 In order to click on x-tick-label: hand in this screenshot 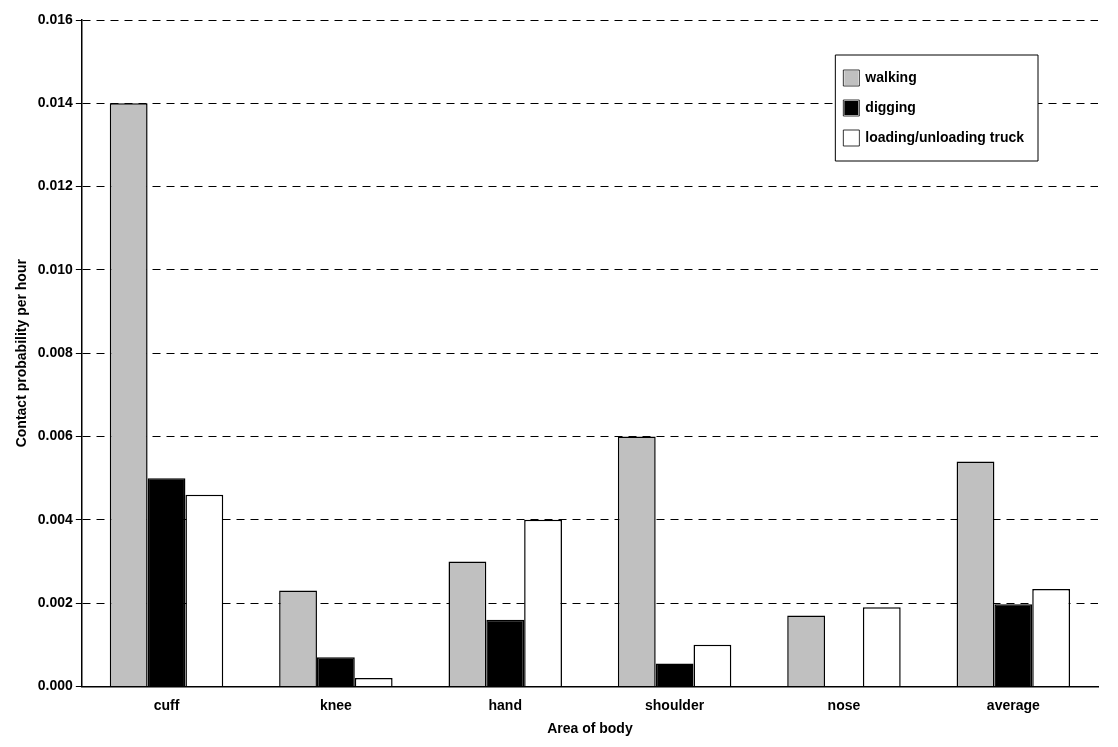, I will do `click(505, 704)`.